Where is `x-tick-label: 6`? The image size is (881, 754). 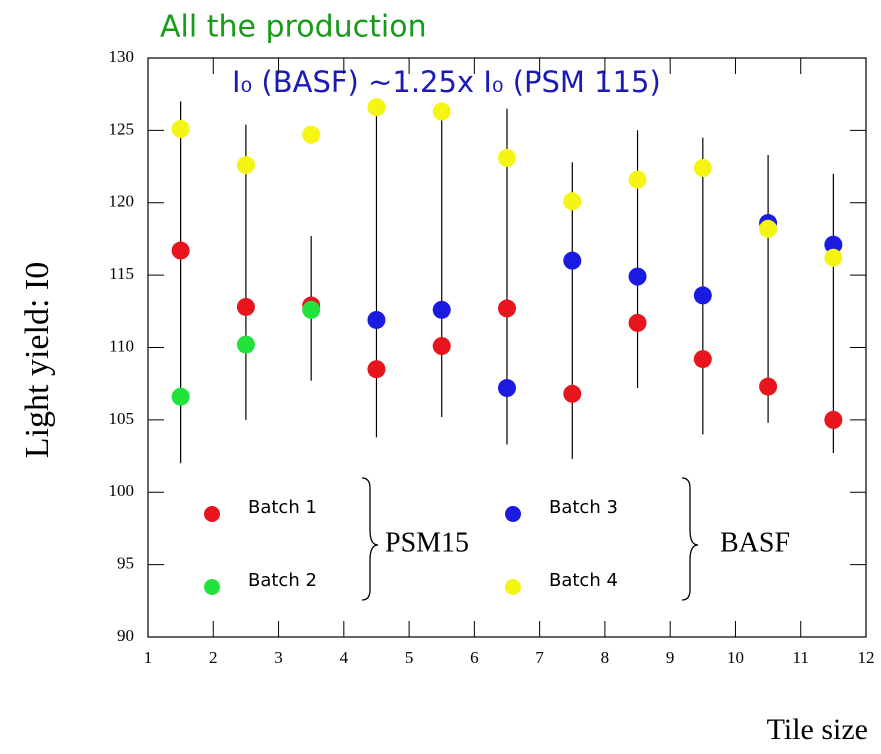 x-tick-label: 6 is located at coordinates (474, 657).